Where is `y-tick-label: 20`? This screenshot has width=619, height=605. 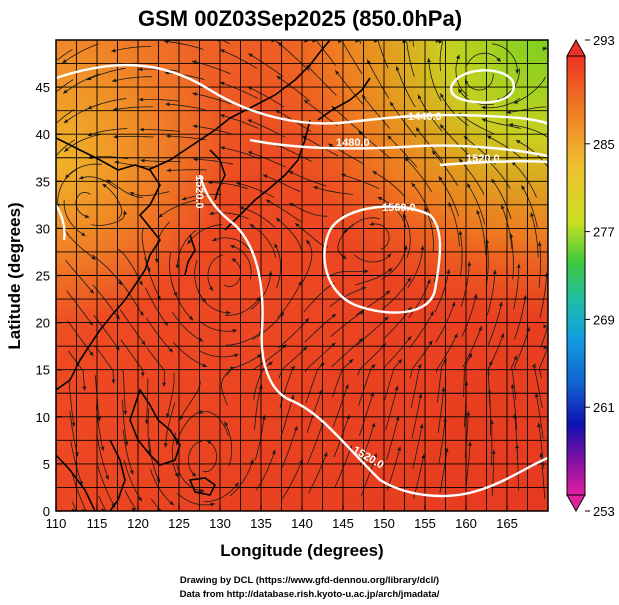 y-tick-label: 20 is located at coordinates (43, 323).